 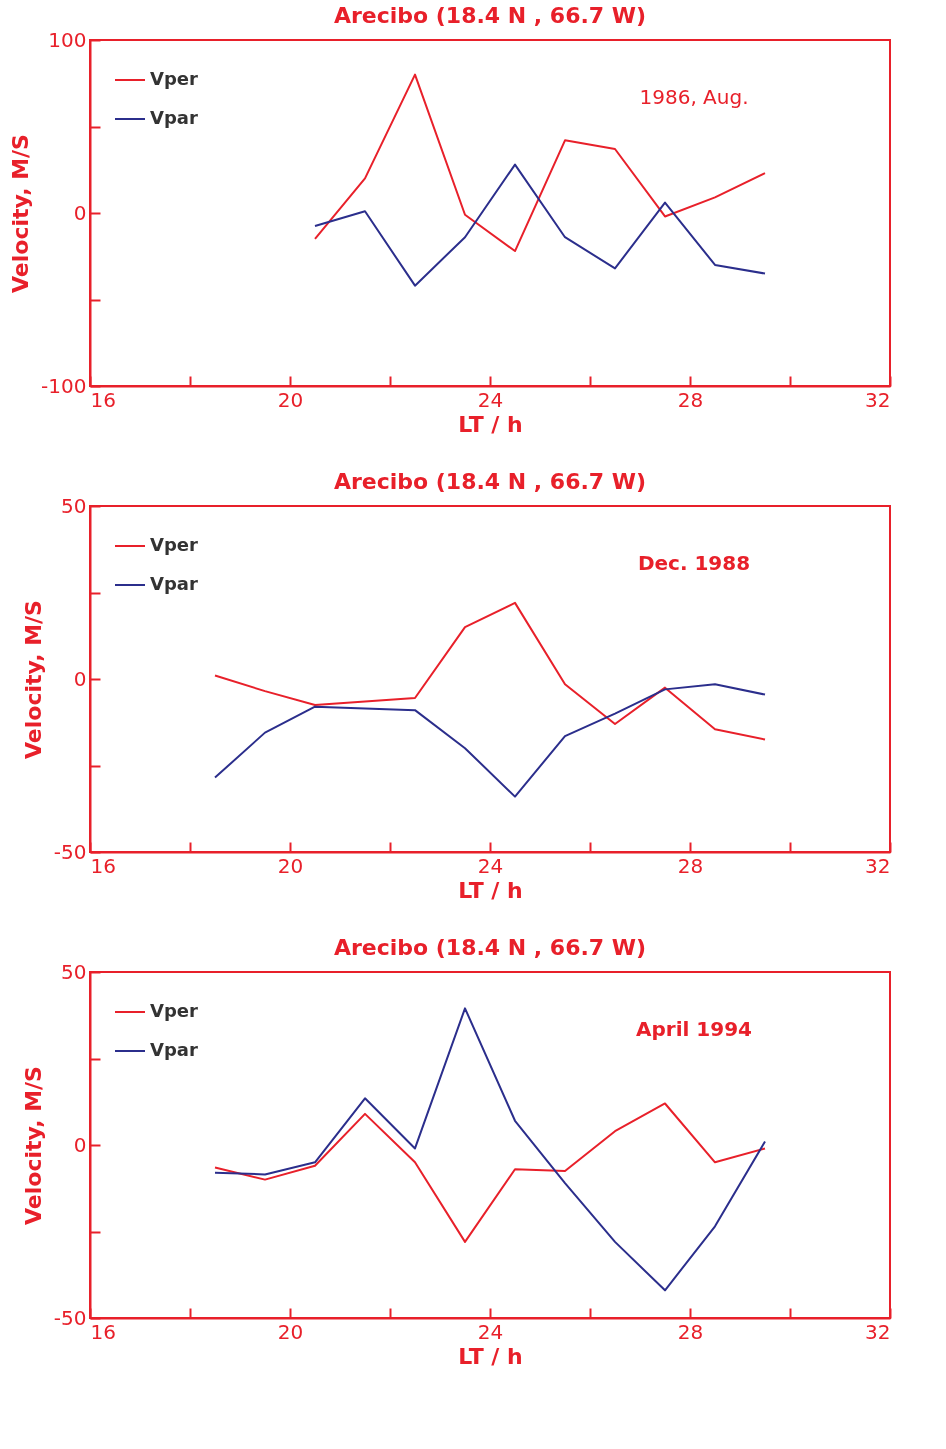 I want to click on annotation: Dec. 1988, so click(x=694, y=563).